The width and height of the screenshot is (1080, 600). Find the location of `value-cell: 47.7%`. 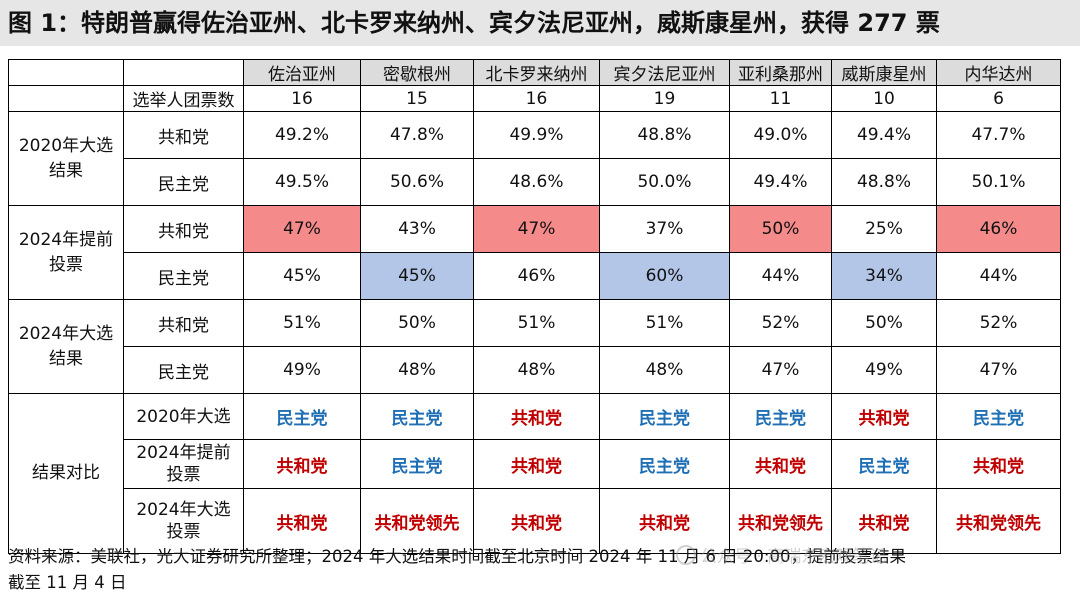

value-cell: 47.7% is located at coordinates (998, 135).